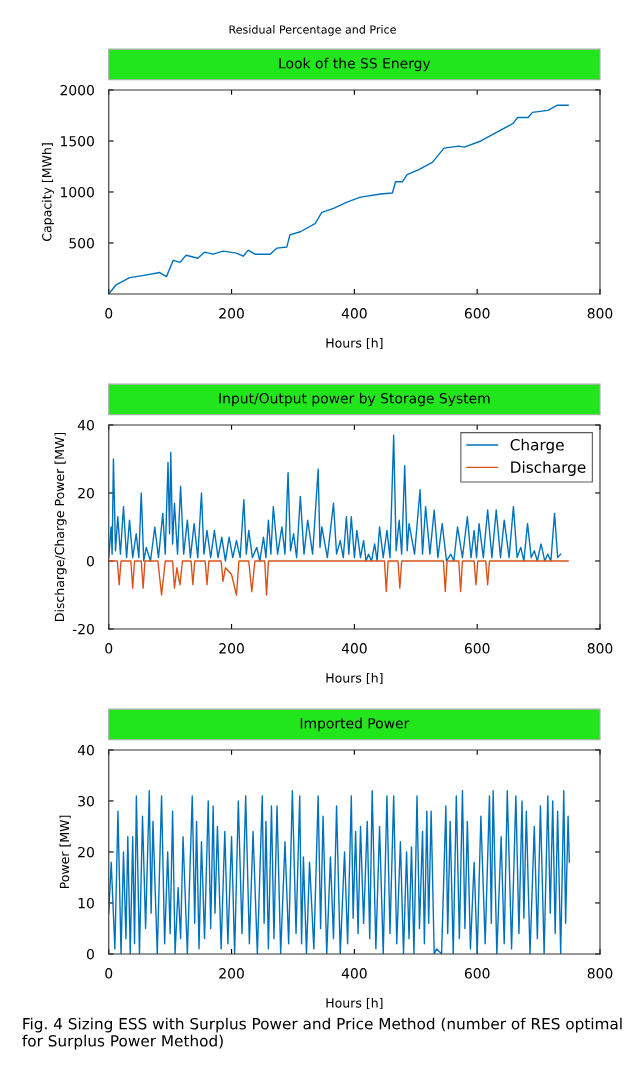 The width and height of the screenshot is (625, 1088). What do you see at coordinates (60, 526) in the screenshot?
I see `y-axis-title: Discharge/Charge Power [MW]` at bounding box center [60, 526].